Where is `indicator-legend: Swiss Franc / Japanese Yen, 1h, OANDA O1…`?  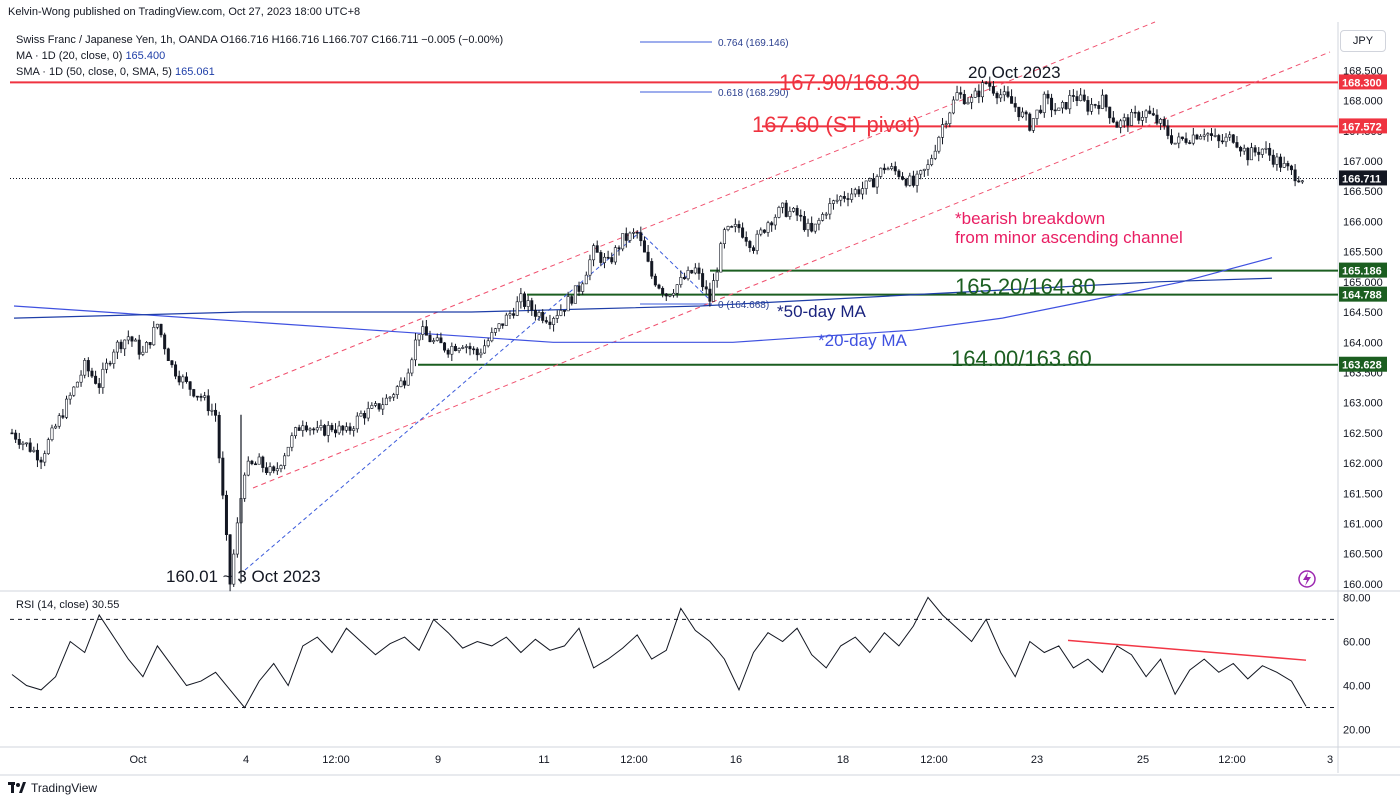 indicator-legend: Swiss Franc / Japanese Yen, 1h, OANDA O1… is located at coordinates (259, 56).